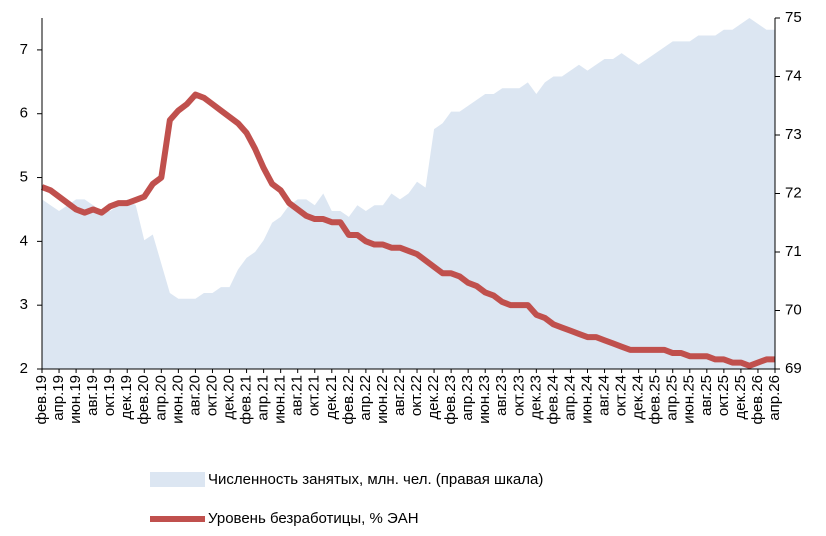 The width and height of the screenshot is (826, 536). Describe the element at coordinates (41, 400) in the screenshot. I see `x-tick-label: фев.19` at that location.